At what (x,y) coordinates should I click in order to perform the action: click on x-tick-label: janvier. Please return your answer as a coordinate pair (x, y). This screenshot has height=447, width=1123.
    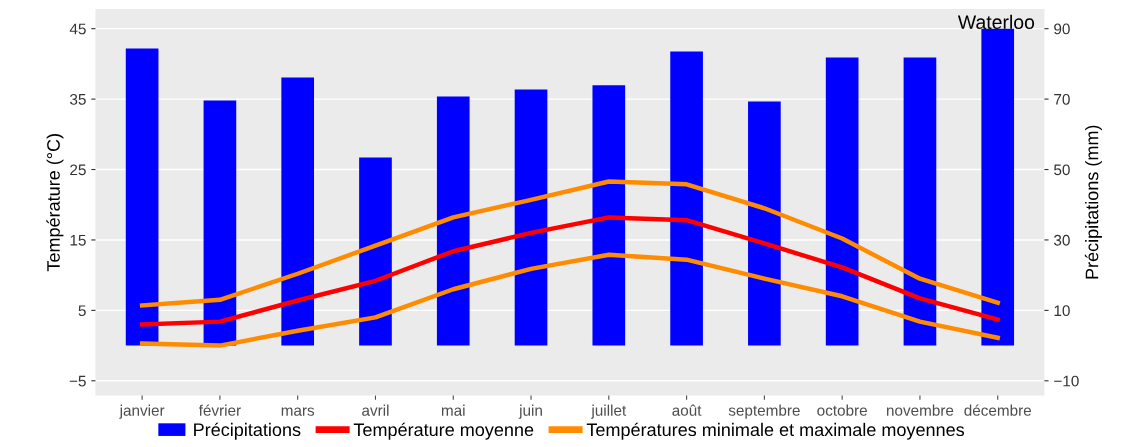
    Looking at the image, I should click on (142, 411).